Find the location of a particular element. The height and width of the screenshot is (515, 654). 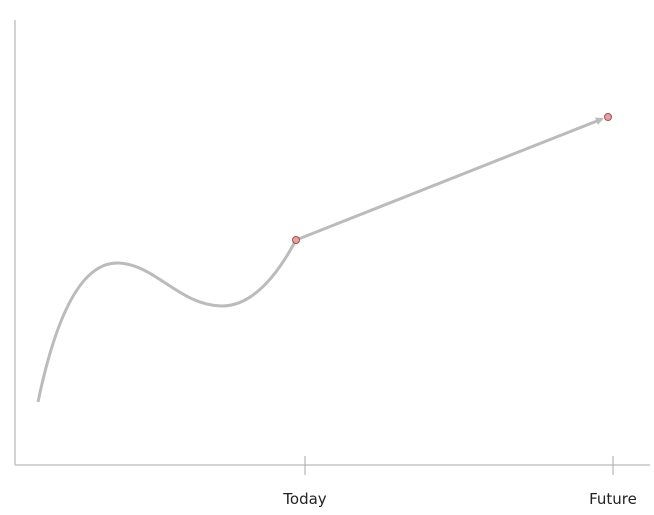

projection-arrow is located at coordinates (449, 179).